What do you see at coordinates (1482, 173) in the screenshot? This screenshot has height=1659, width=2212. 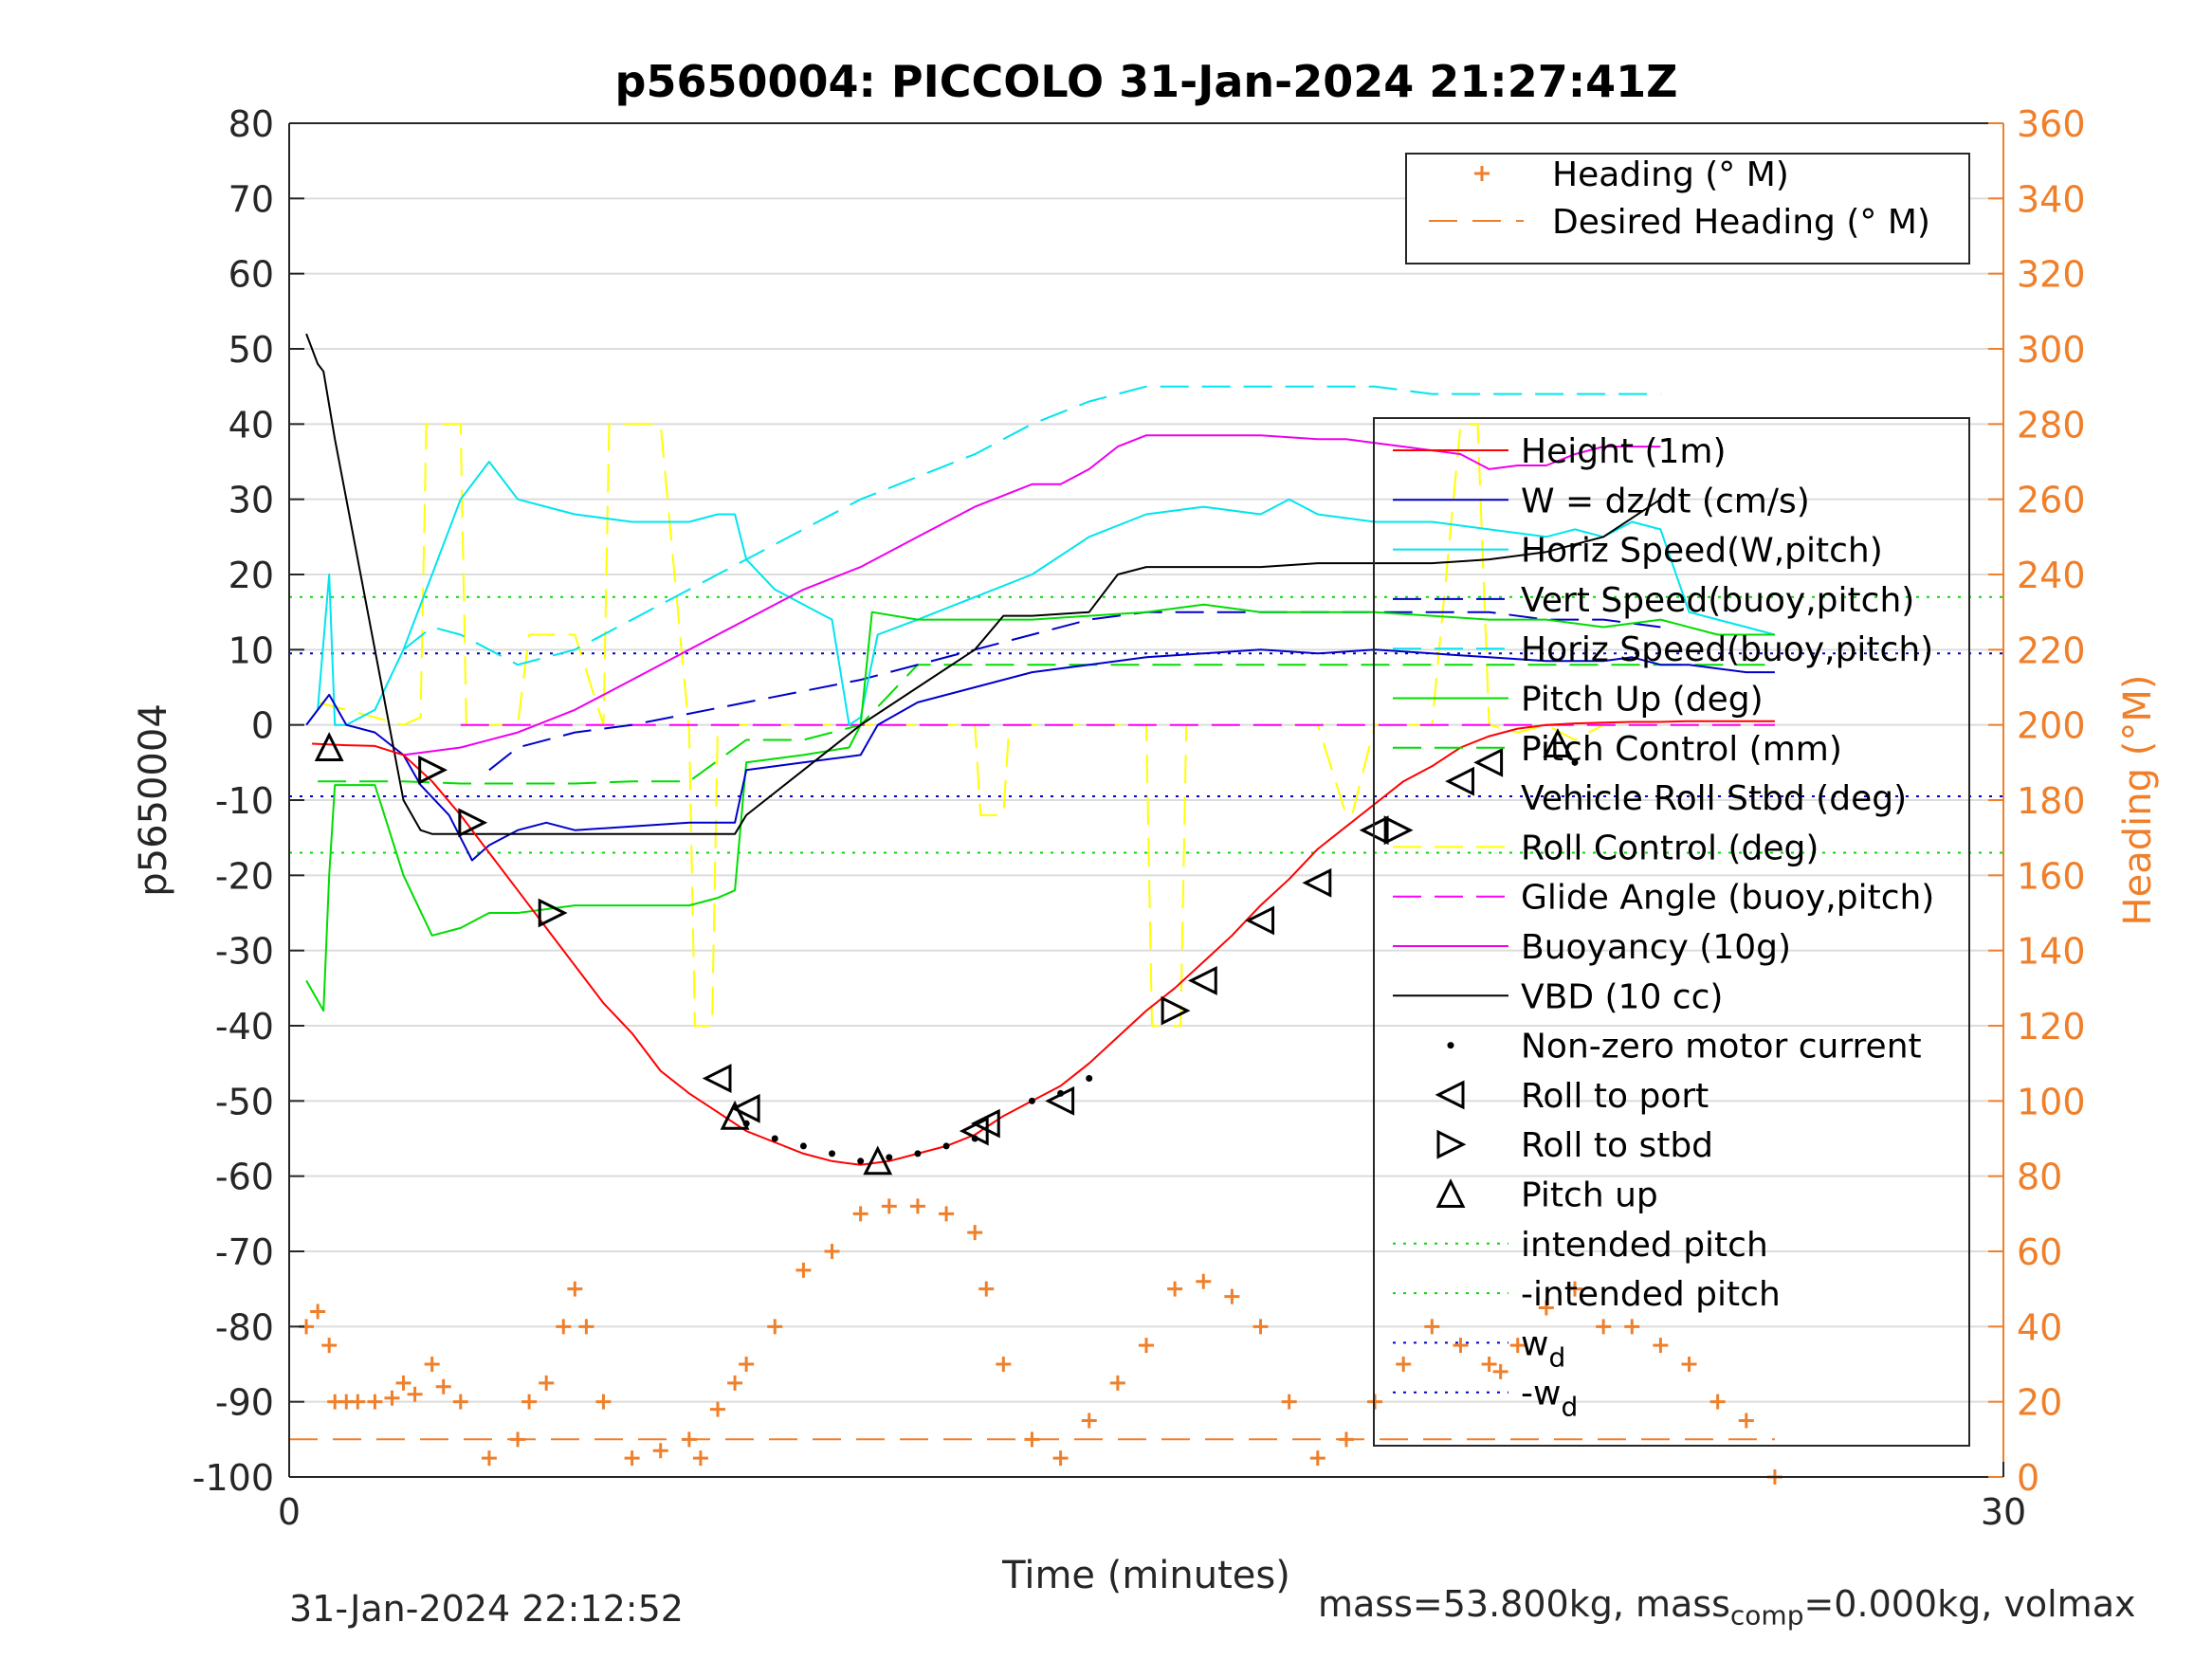 I see `legend-heading-marker` at bounding box center [1482, 173].